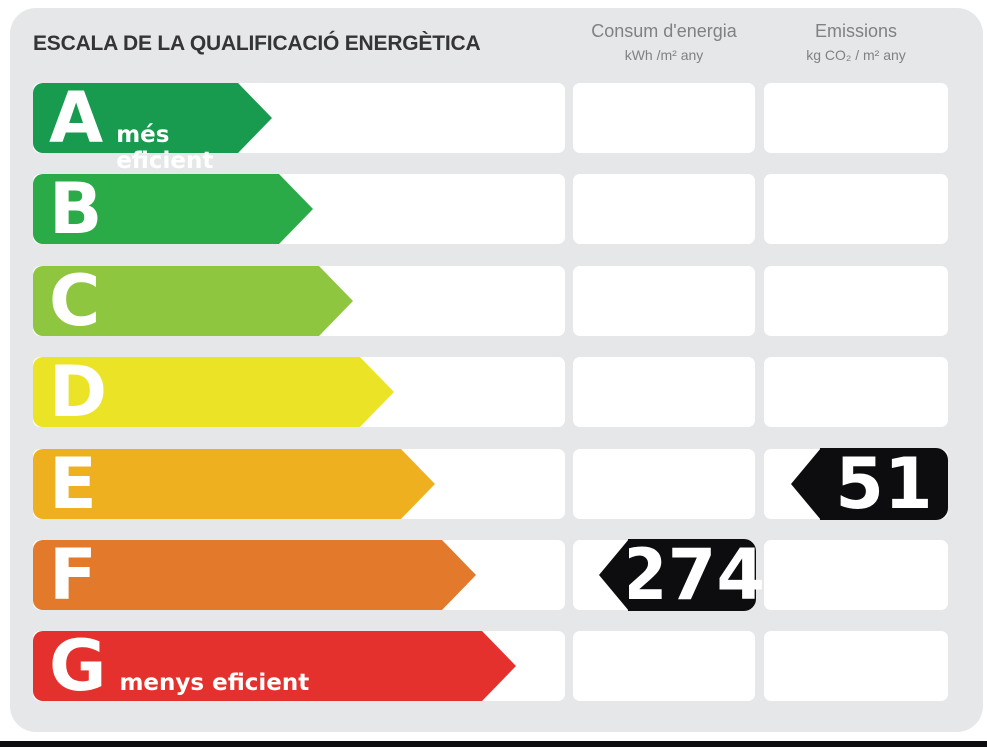 This screenshot has width=987, height=749. I want to click on scale-row-a: A més eficient, so click(496, 125).